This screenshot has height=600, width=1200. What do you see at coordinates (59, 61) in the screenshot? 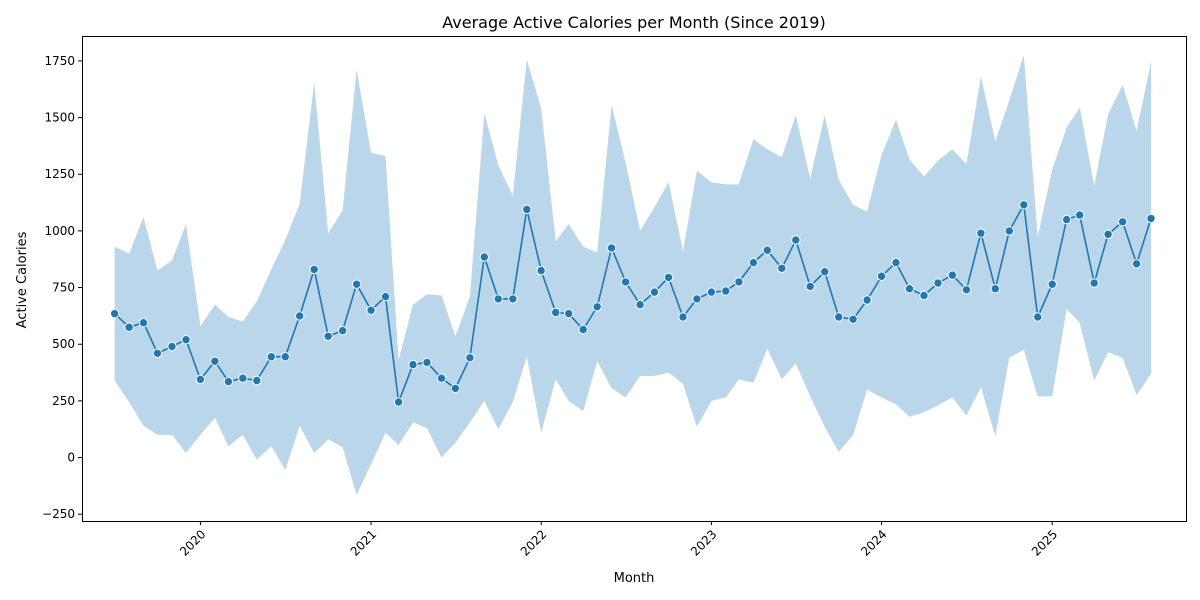
I see `y-tick-label: 1750` at bounding box center [59, 61].